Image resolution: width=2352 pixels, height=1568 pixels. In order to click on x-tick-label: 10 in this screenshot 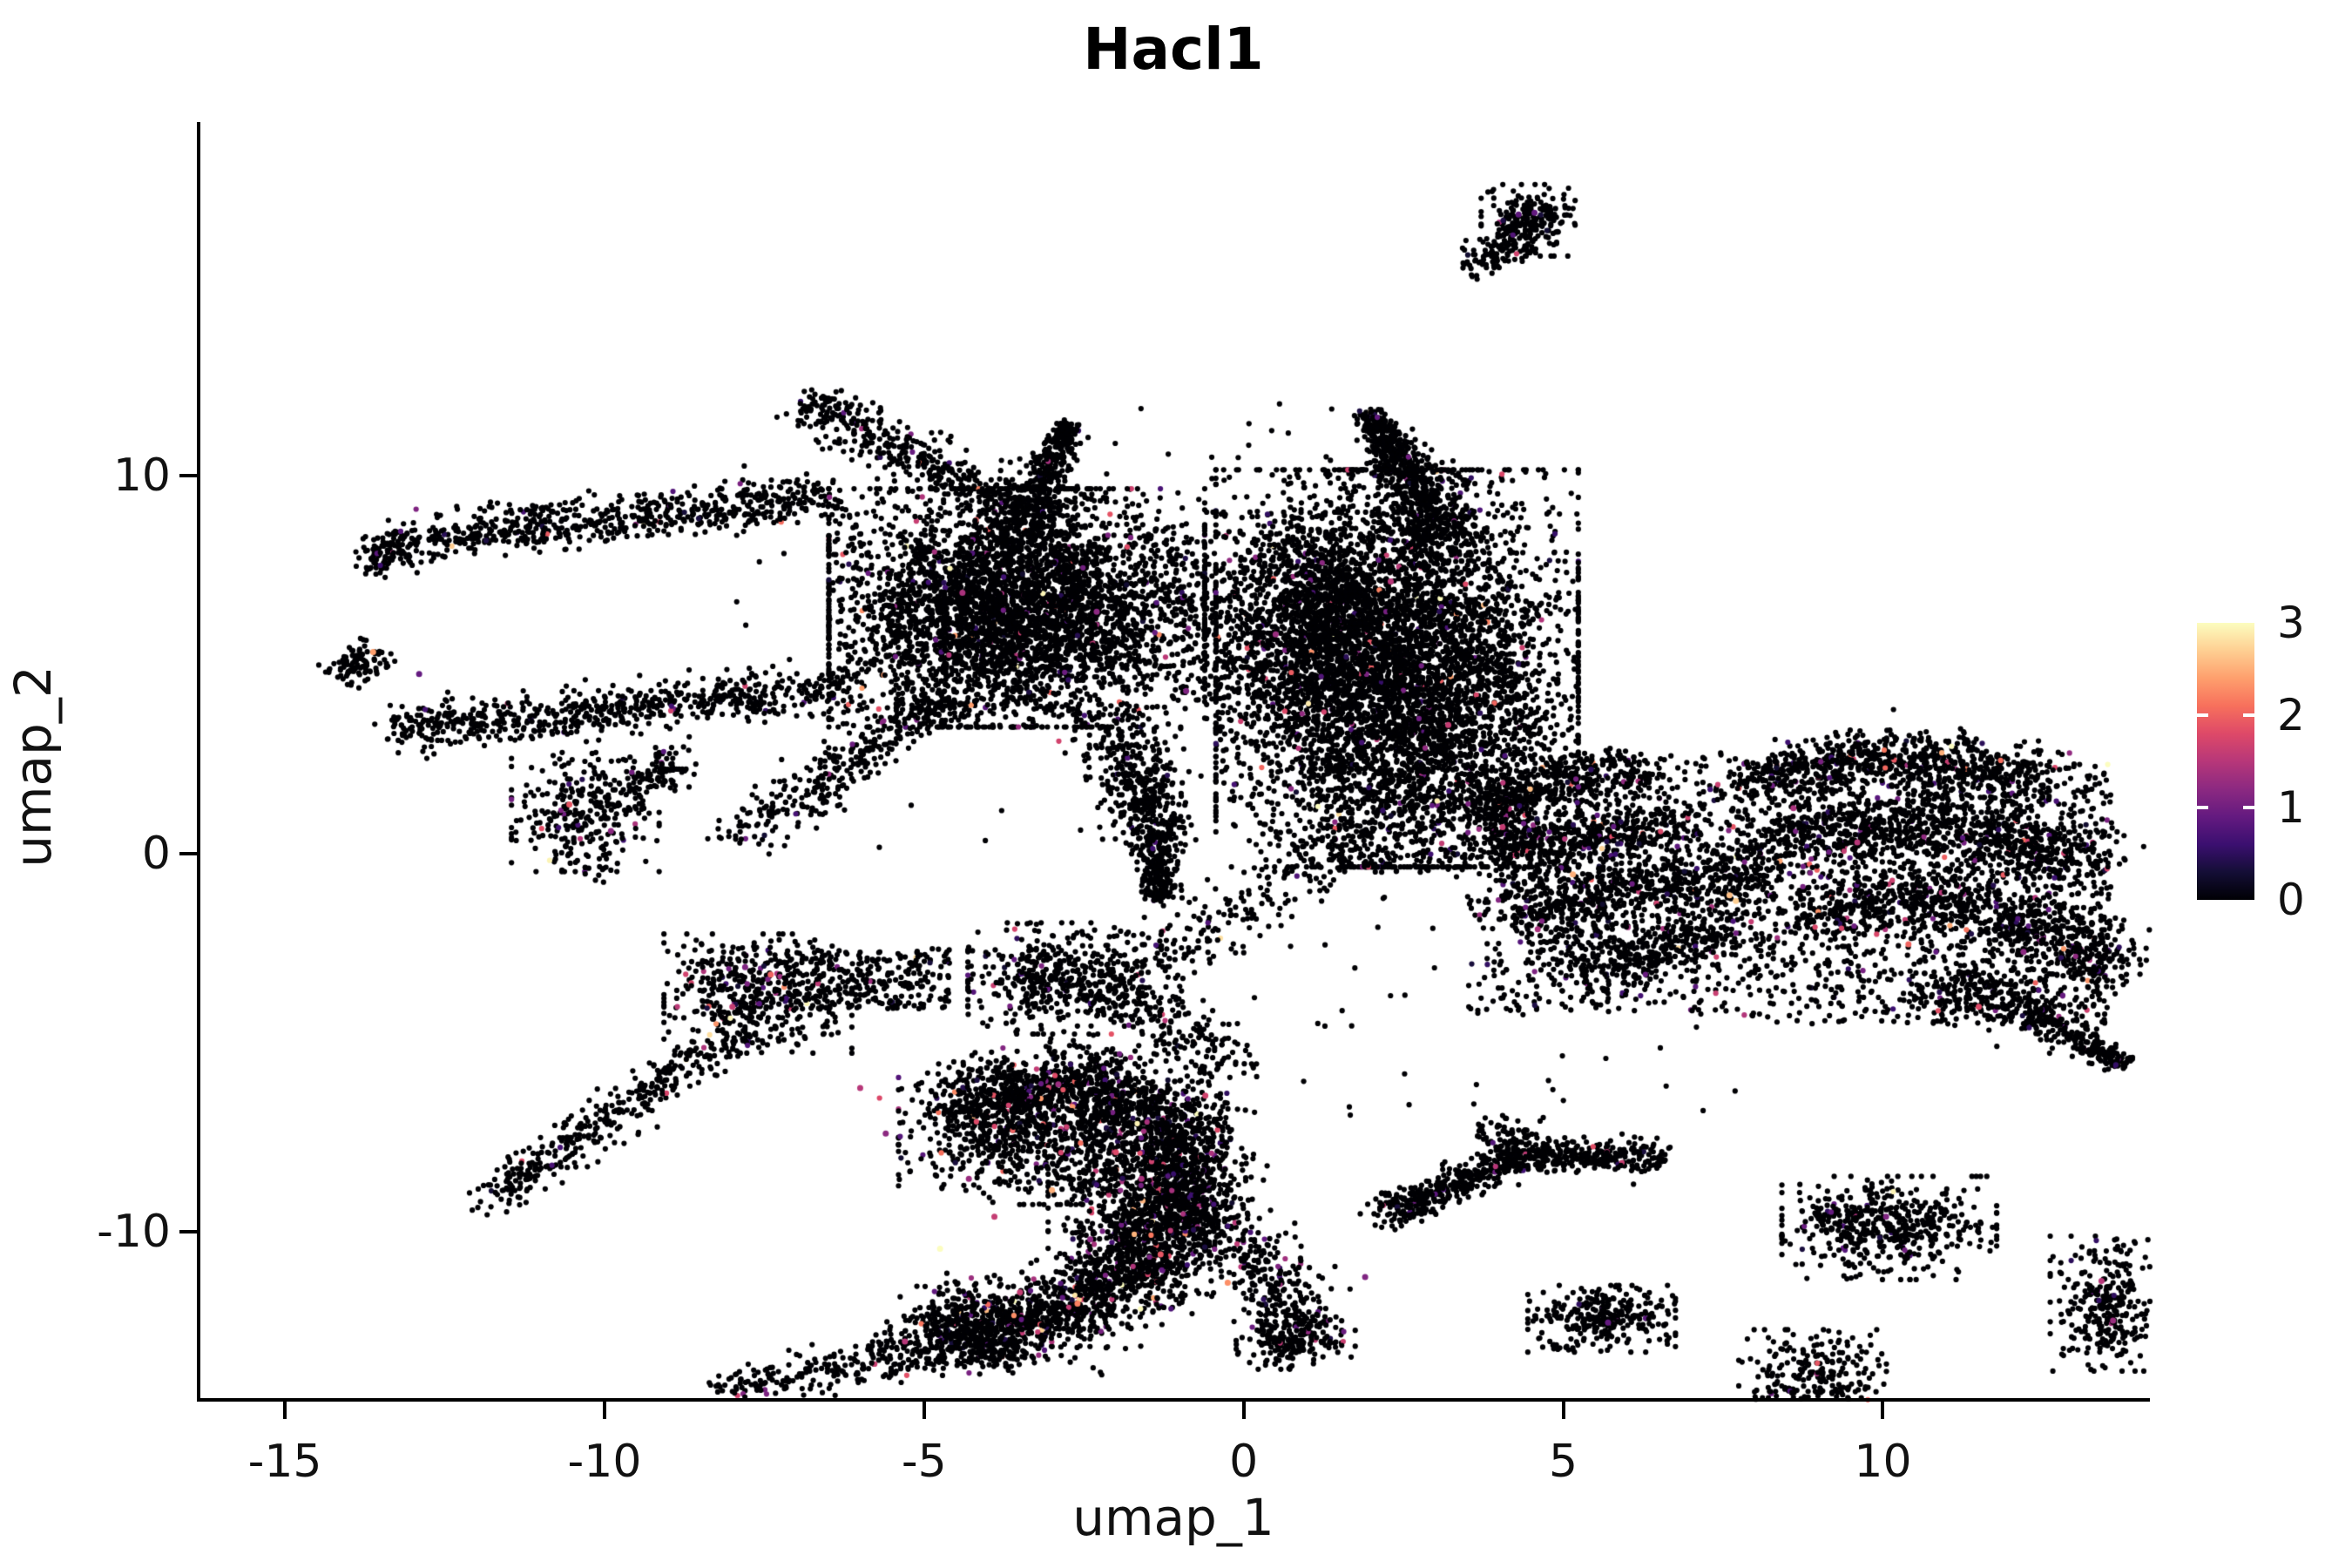, I will do `click(1883, 1462)`.